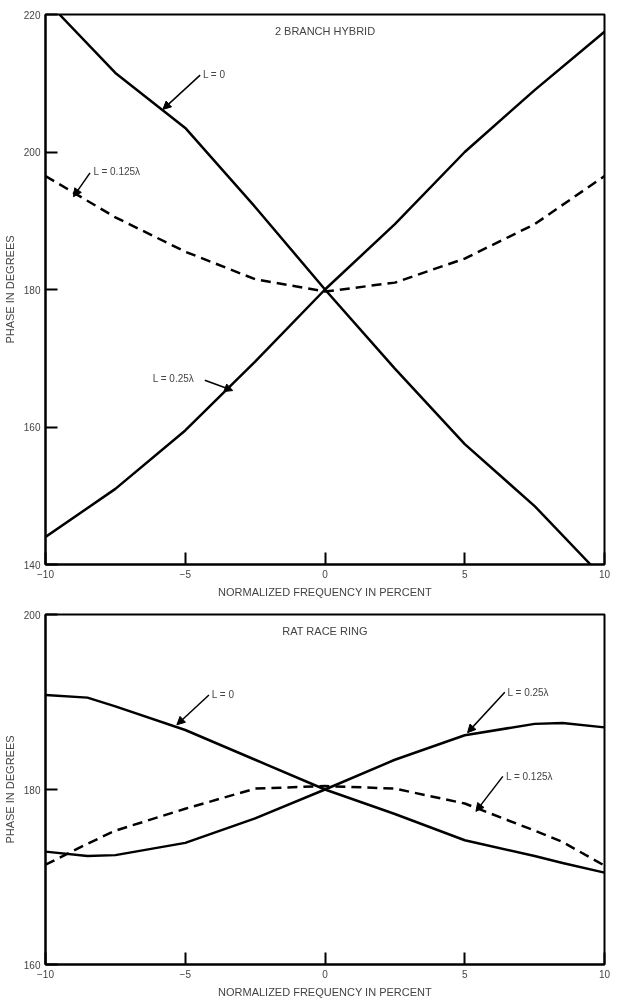  I want to click on y-tick-label: 140, so click(32, 565).